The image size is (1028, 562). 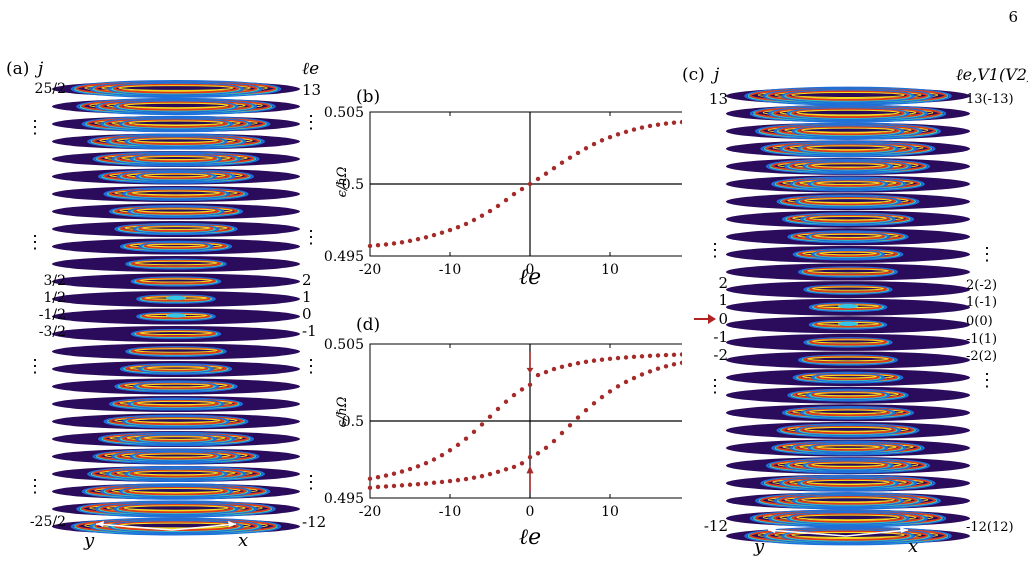 What do you see at coordinates (723, 300) in the screenshot?
I see `panel-c-j-label: 1` at bounding box center [723, 300].